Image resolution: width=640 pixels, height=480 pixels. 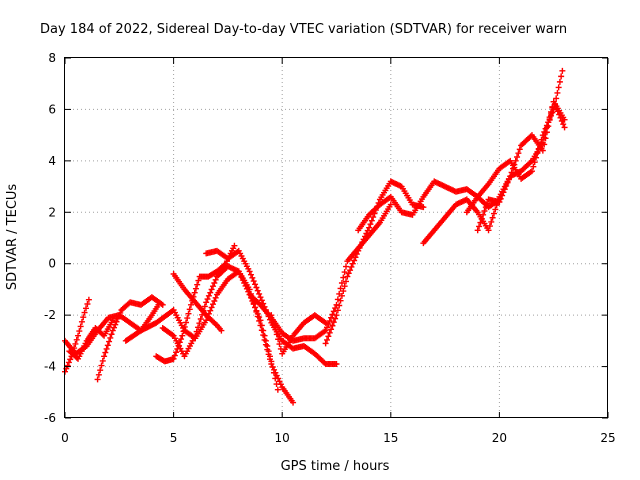 What do you see at coordinates (50, 418) in the screenshot?
I see `y-tick-label: -6` at bounding box center [50, 418].